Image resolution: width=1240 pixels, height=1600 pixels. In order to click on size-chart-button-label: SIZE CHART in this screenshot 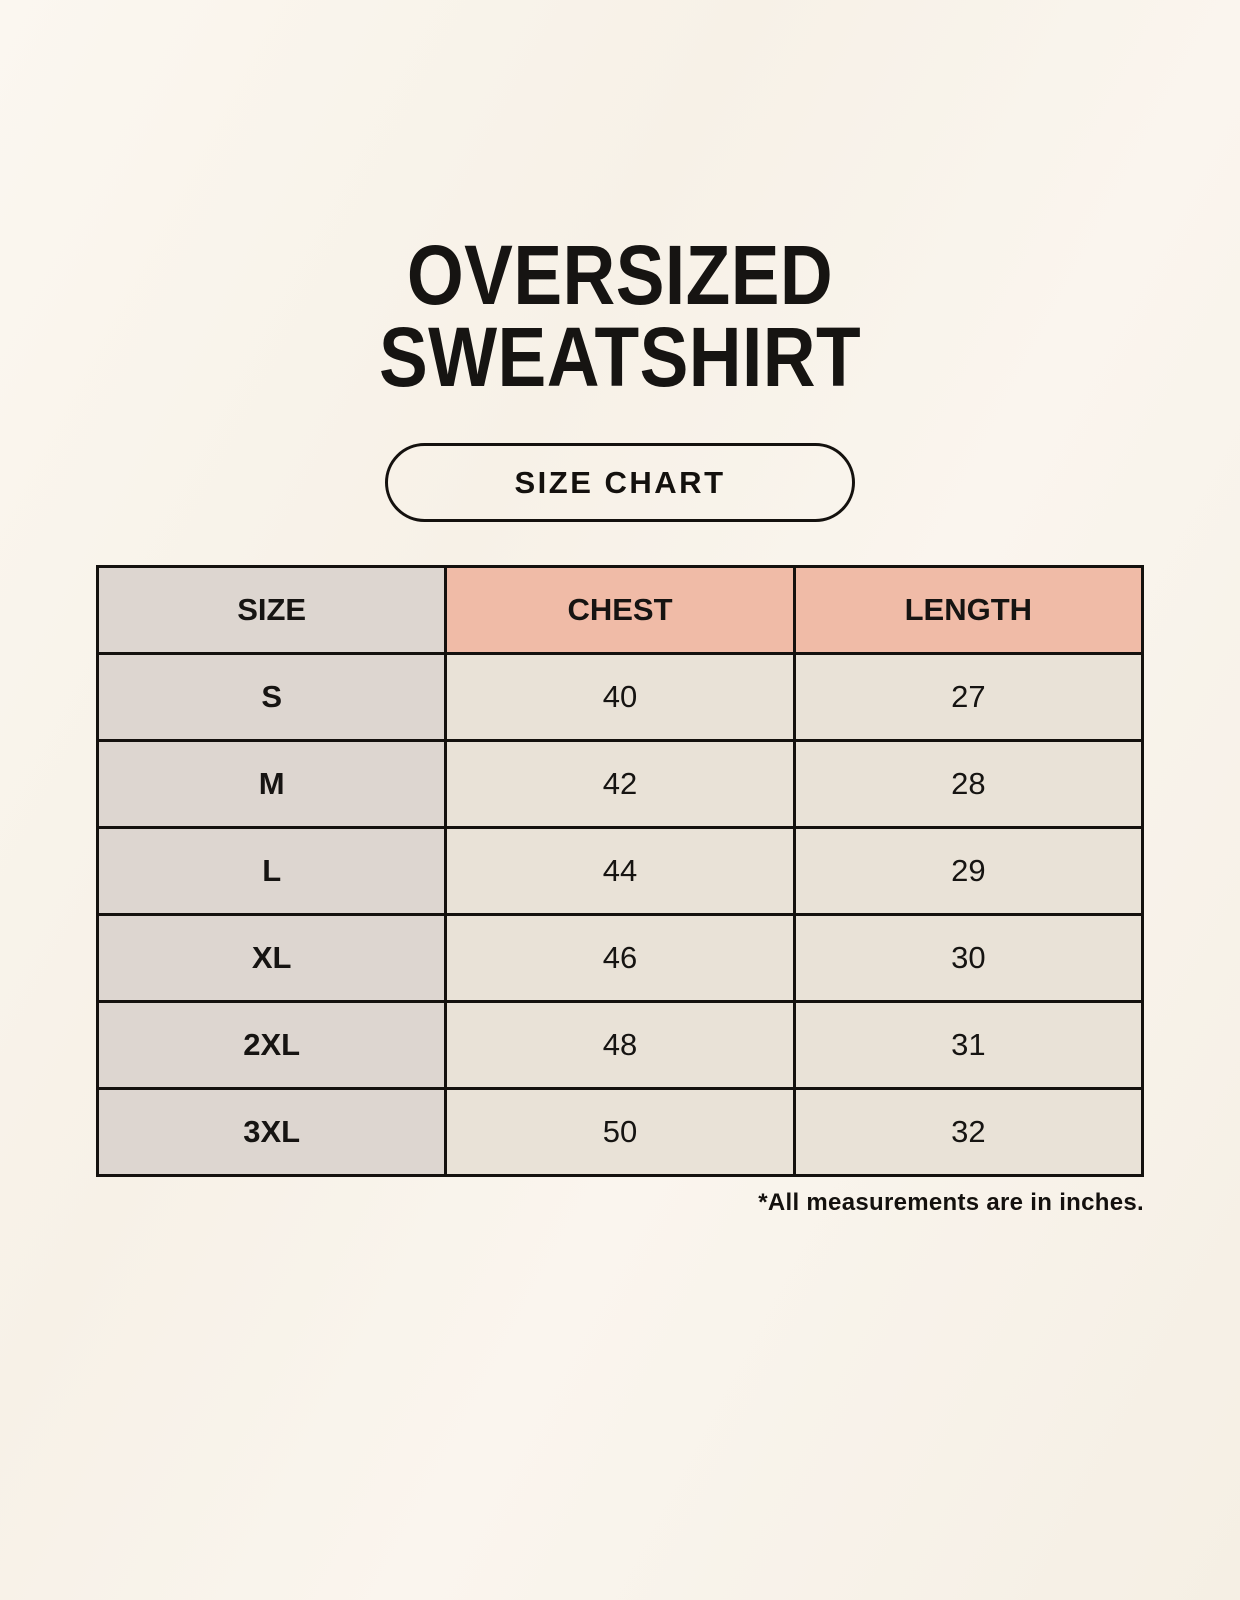, I will do `click(620, 482)`.